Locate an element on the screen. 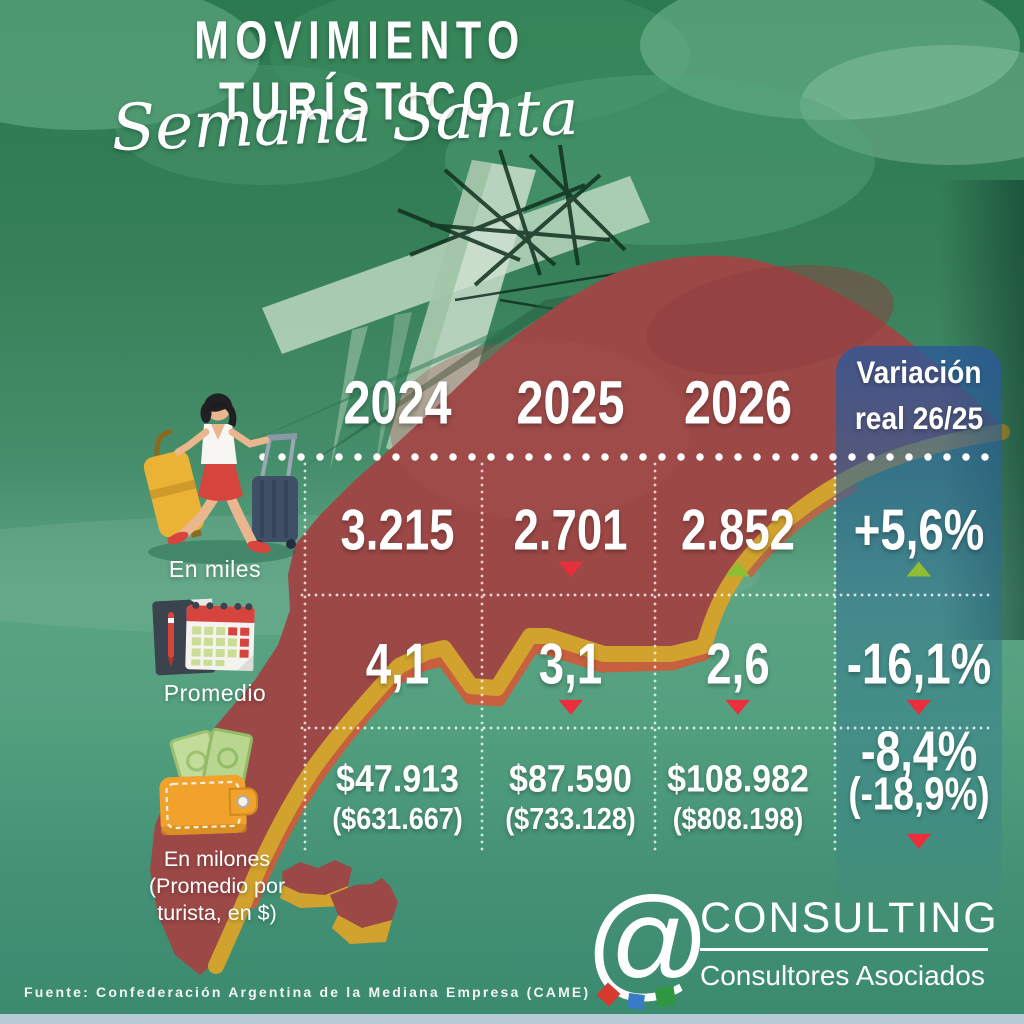  traveler-icon is located at coordinates (220, 478).